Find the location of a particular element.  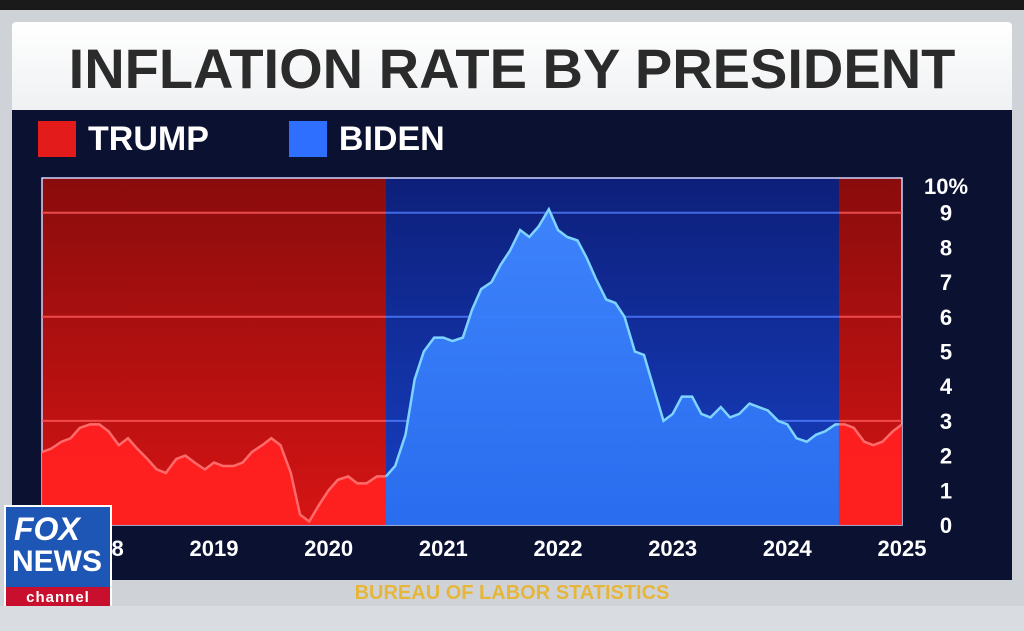

y-tick-label: 7 is located at coordinates (946, 282).